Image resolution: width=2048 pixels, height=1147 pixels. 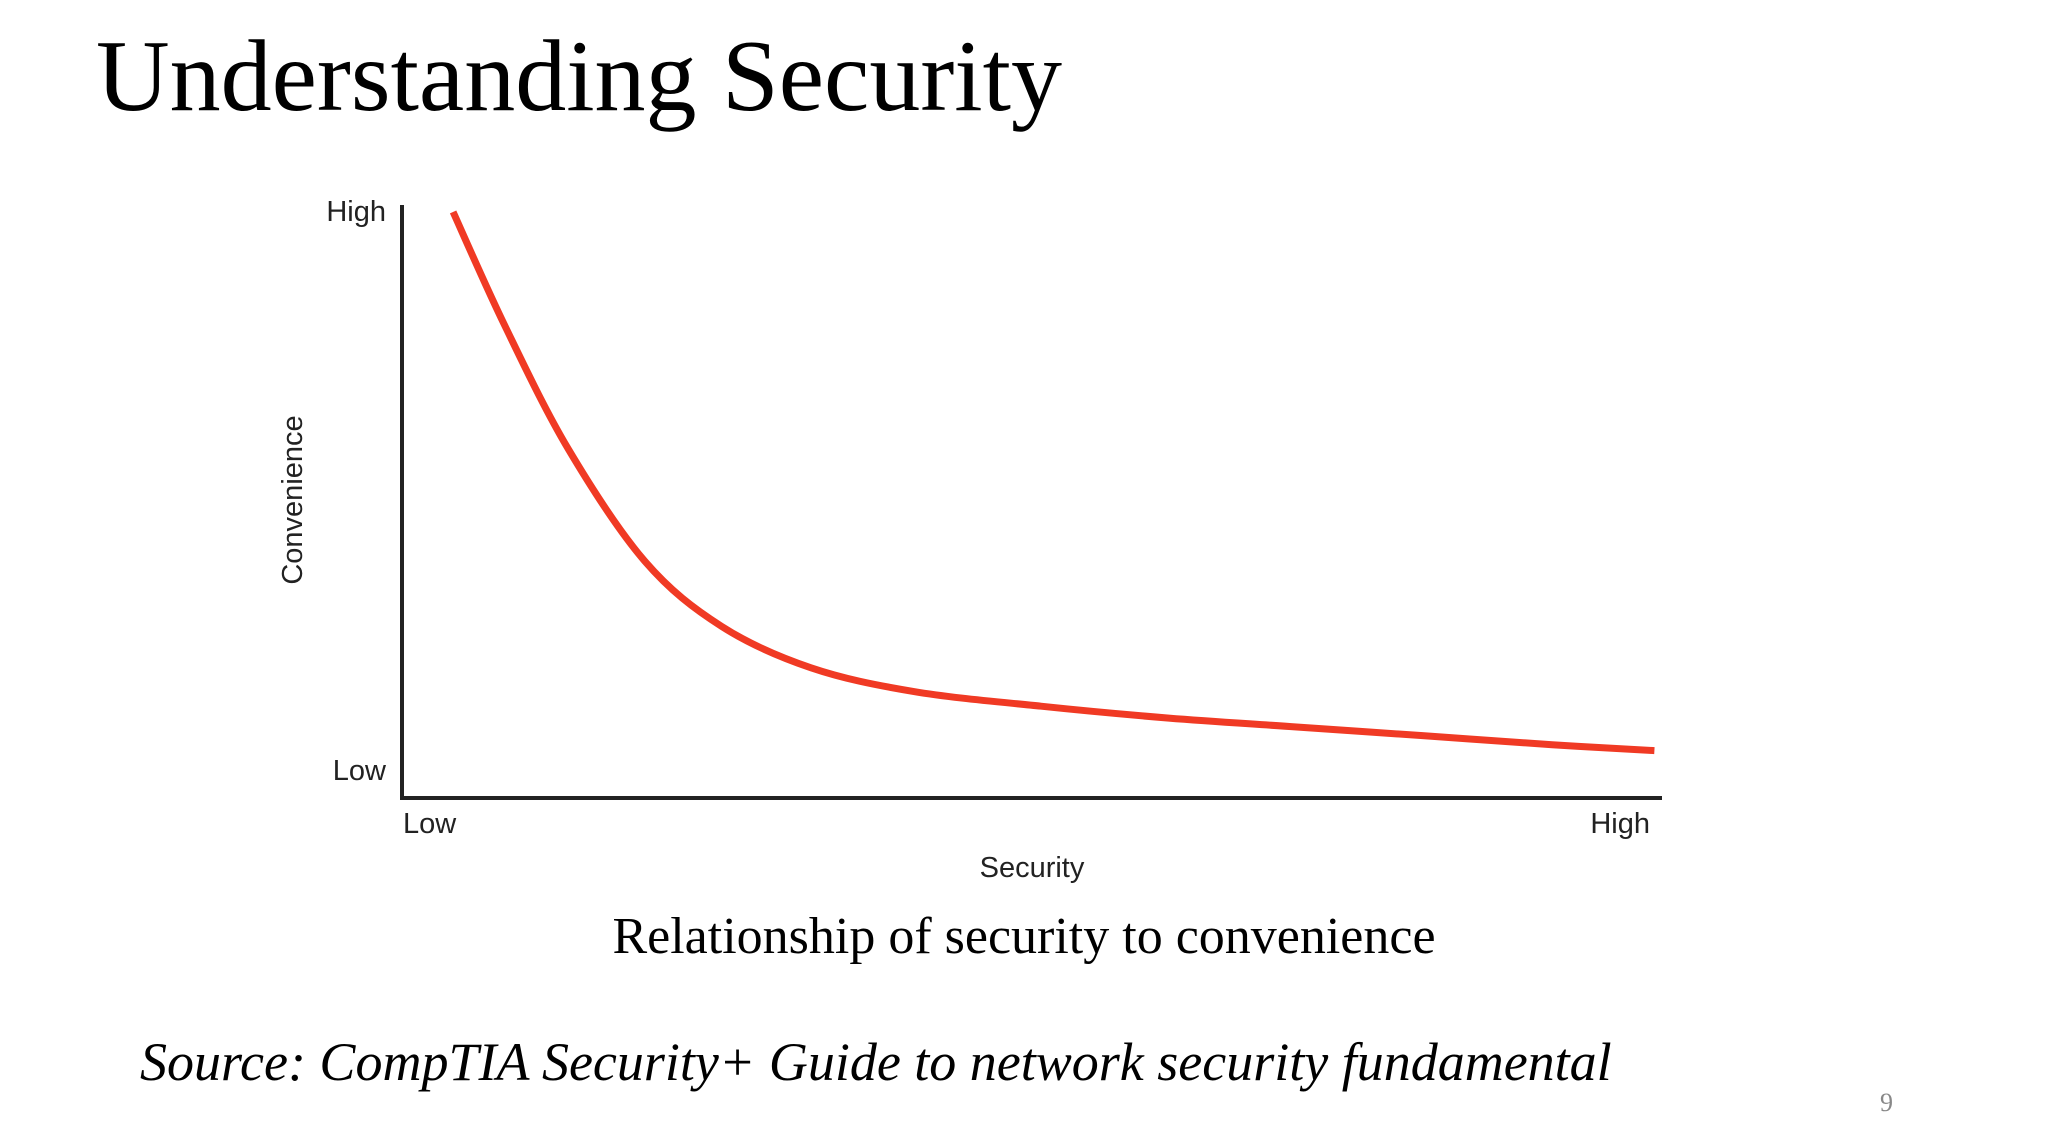 I want to click on page-number: 9, so click(x=1886, y=1102).